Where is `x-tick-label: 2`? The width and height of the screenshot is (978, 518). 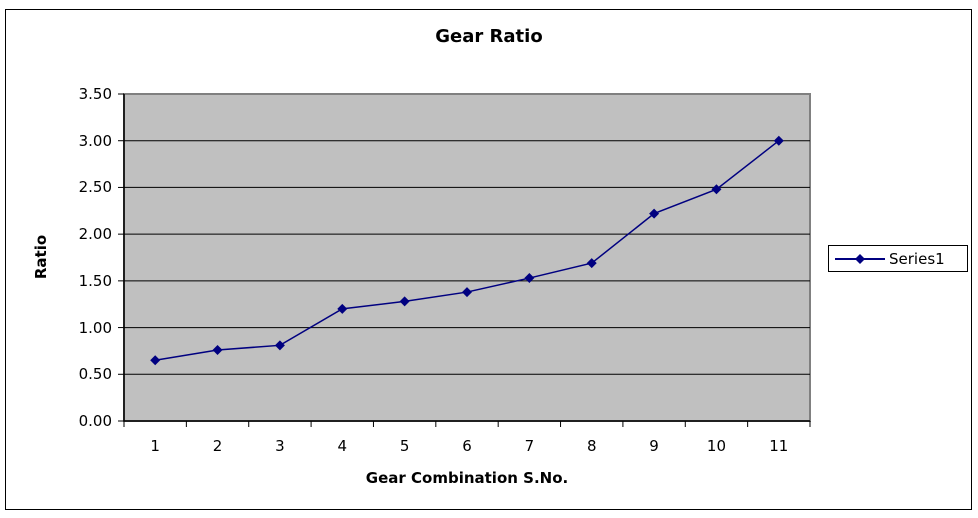 x-tick-label: 2 is located at coordinates (217, 446).